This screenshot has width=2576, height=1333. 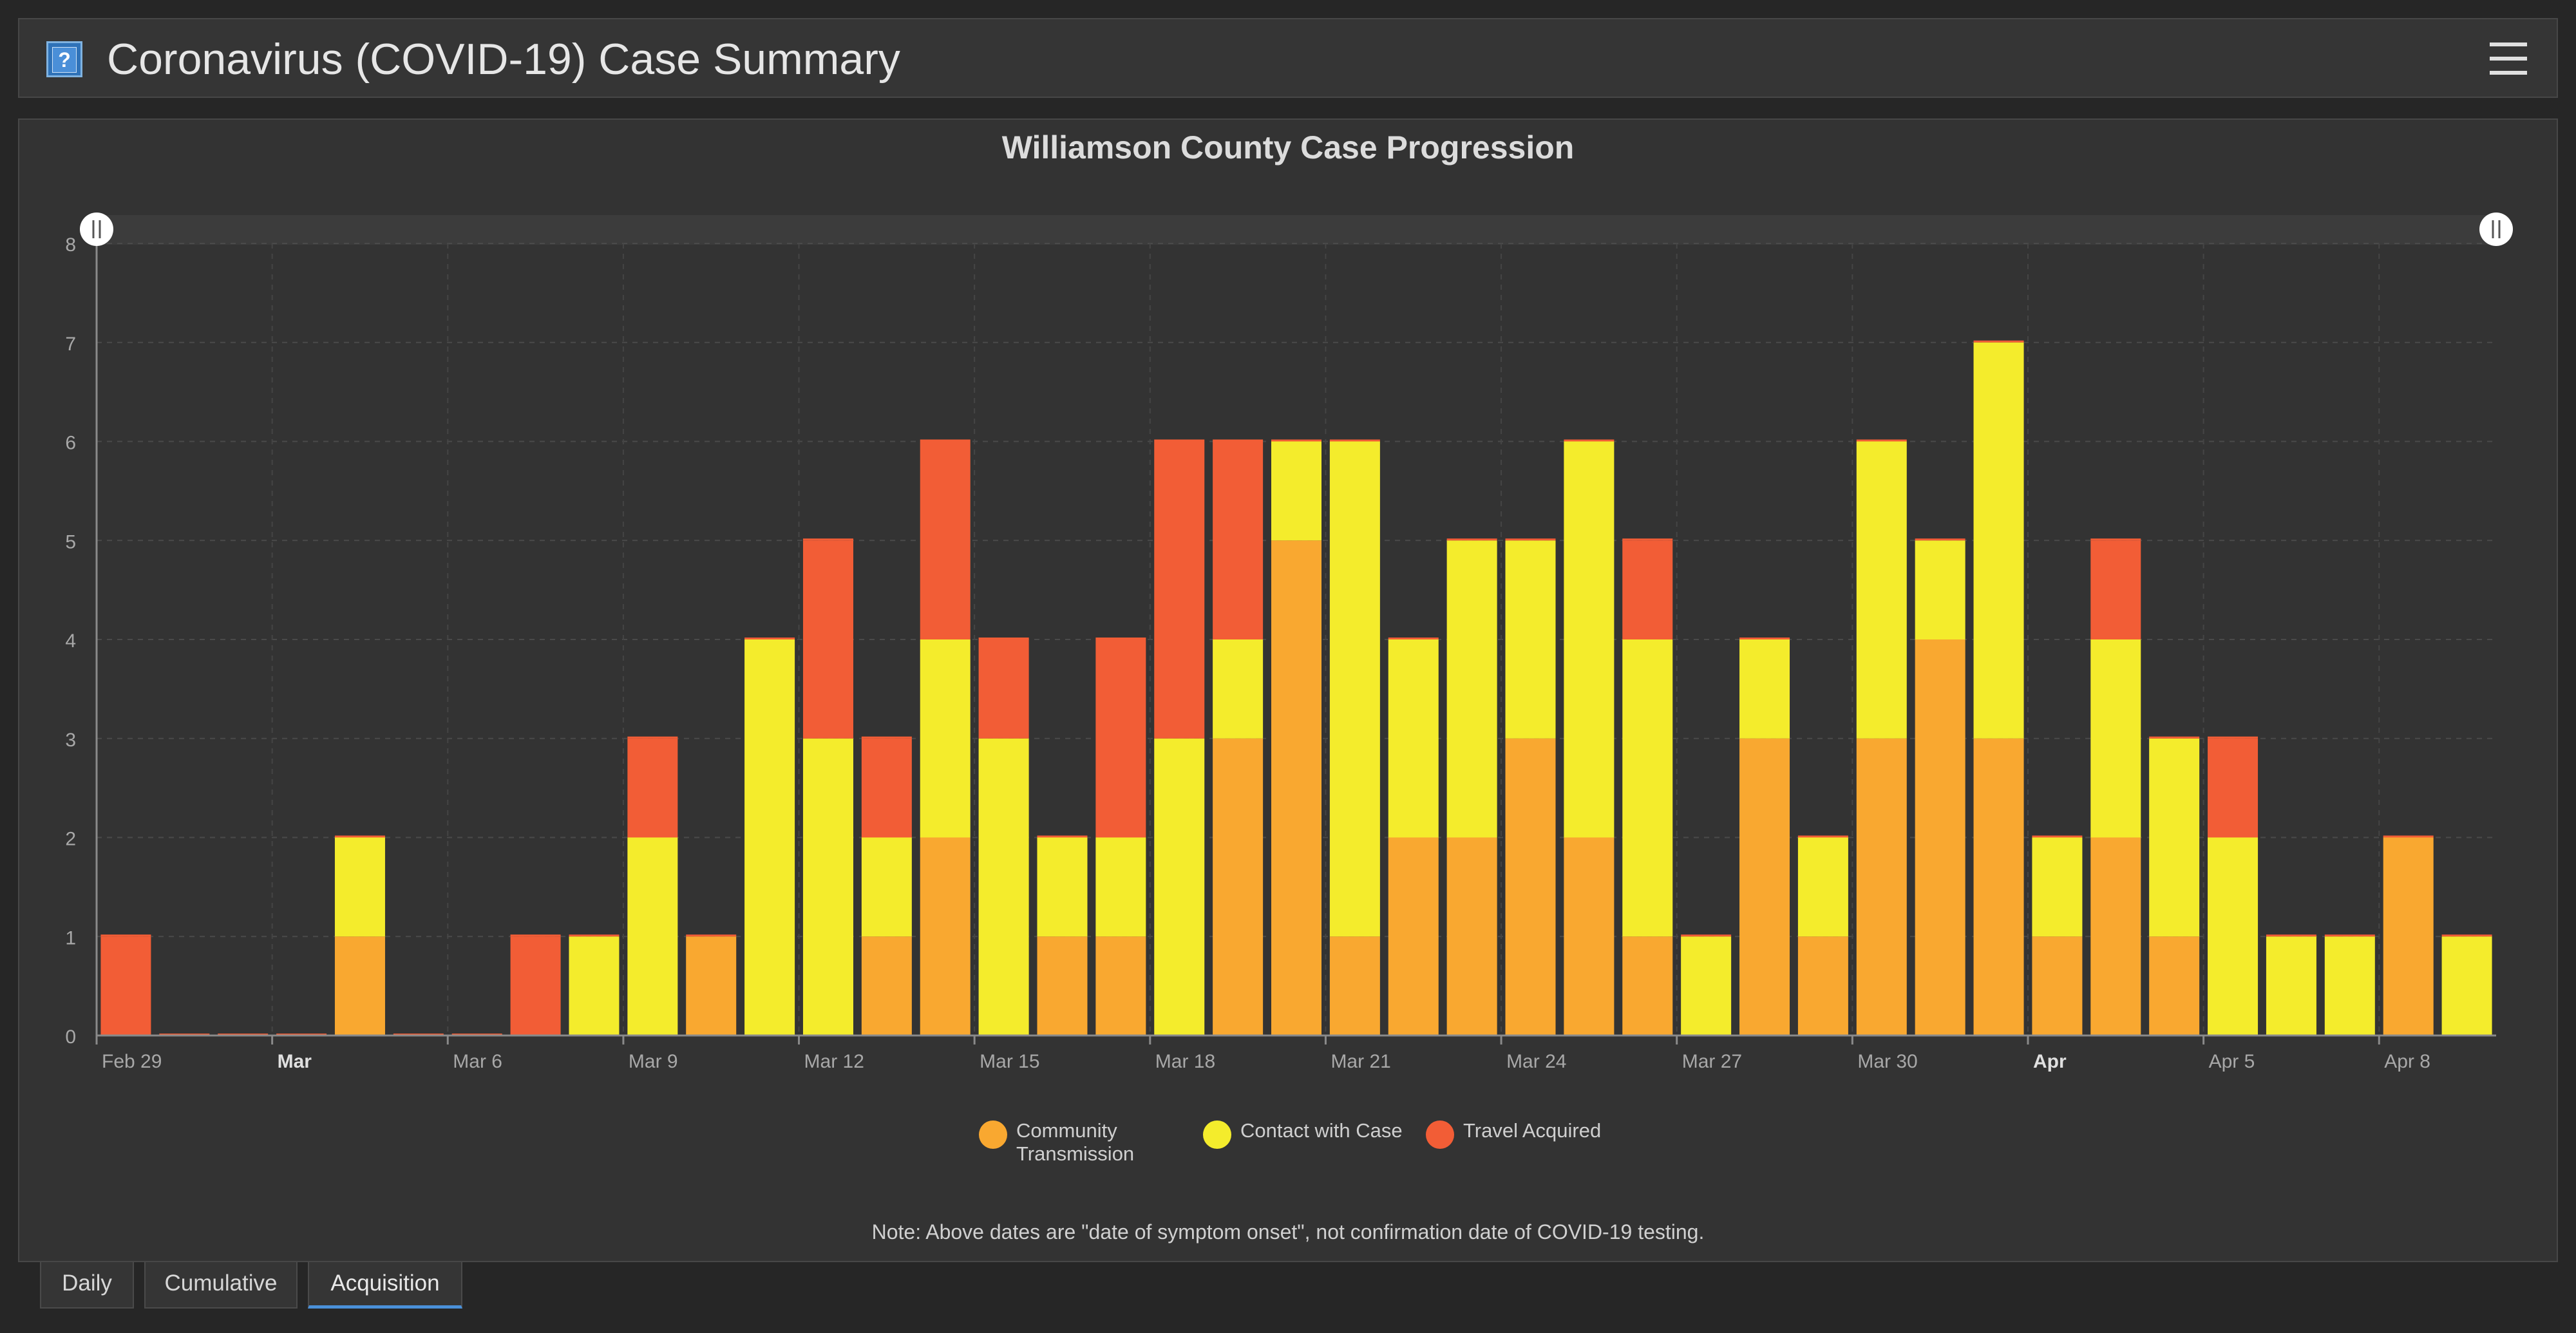 I want to click on x-tick-label: Mar 24, so click(x=1536, y=1061).